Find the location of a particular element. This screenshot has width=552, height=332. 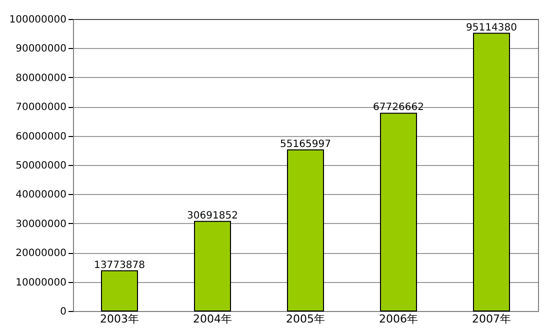

y-tick-label: 50000000 is located at coordinates (41, 166).